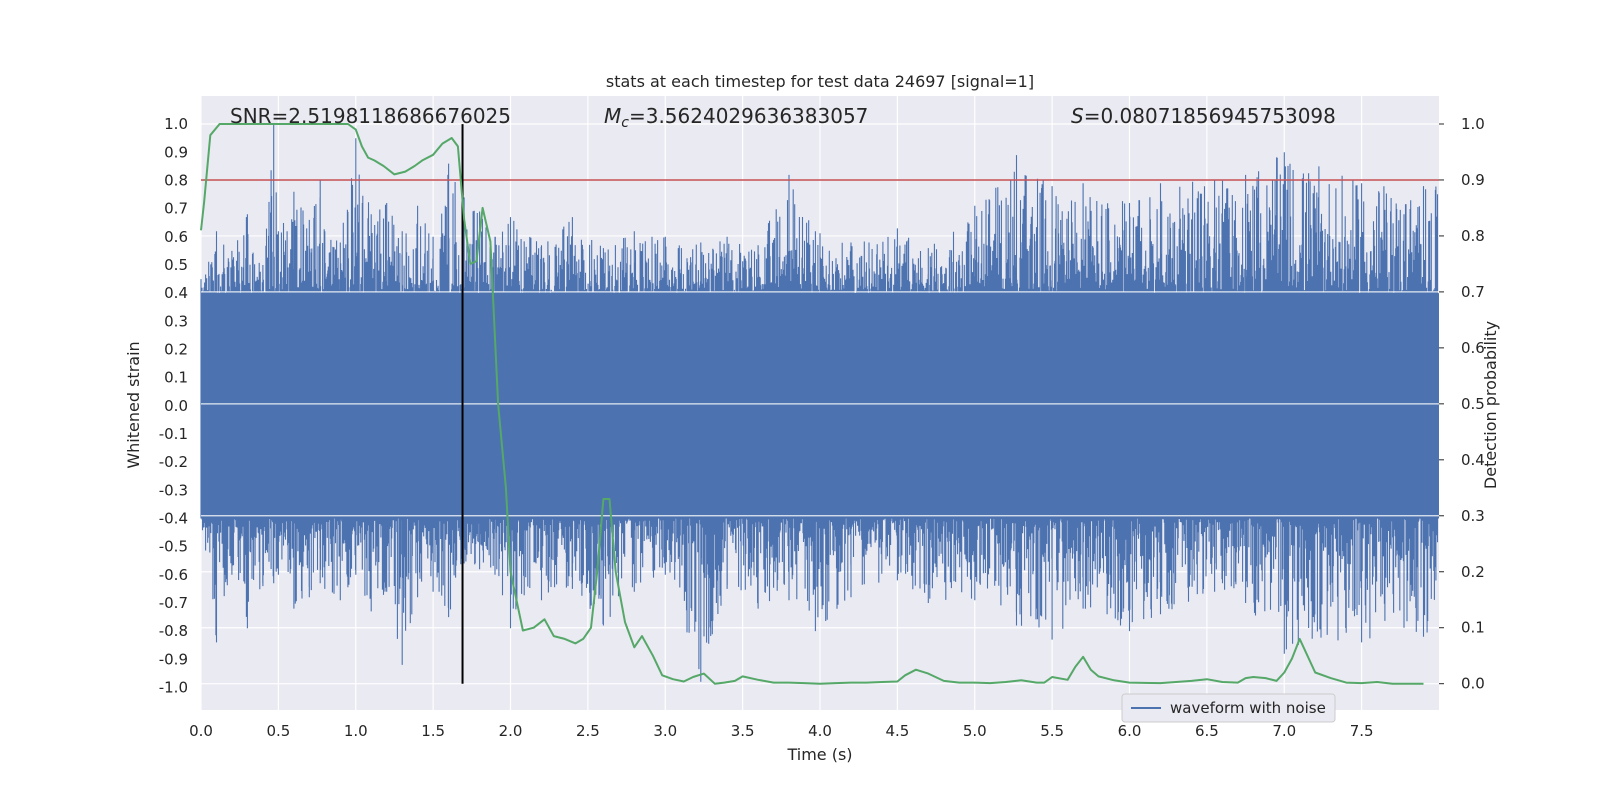  Describe the element at coordinates (278, 731) in the screenshot. I see `x-tick-label: 0.5` at that location.